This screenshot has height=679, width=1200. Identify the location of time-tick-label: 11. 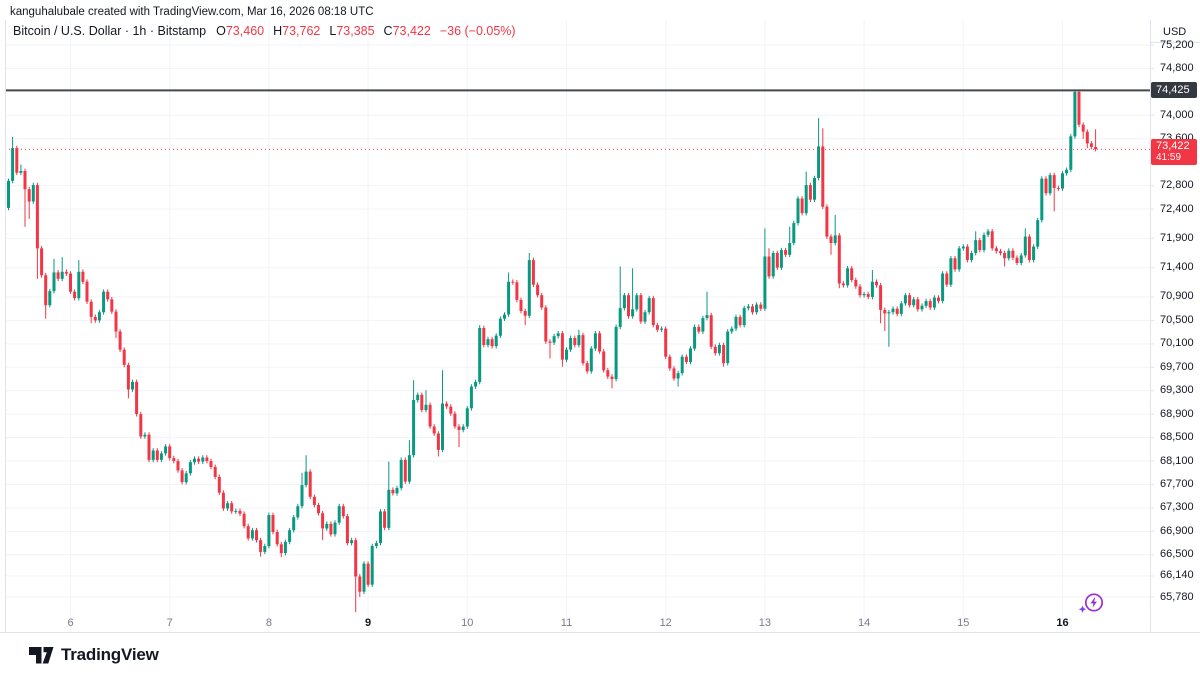
(566, 623).